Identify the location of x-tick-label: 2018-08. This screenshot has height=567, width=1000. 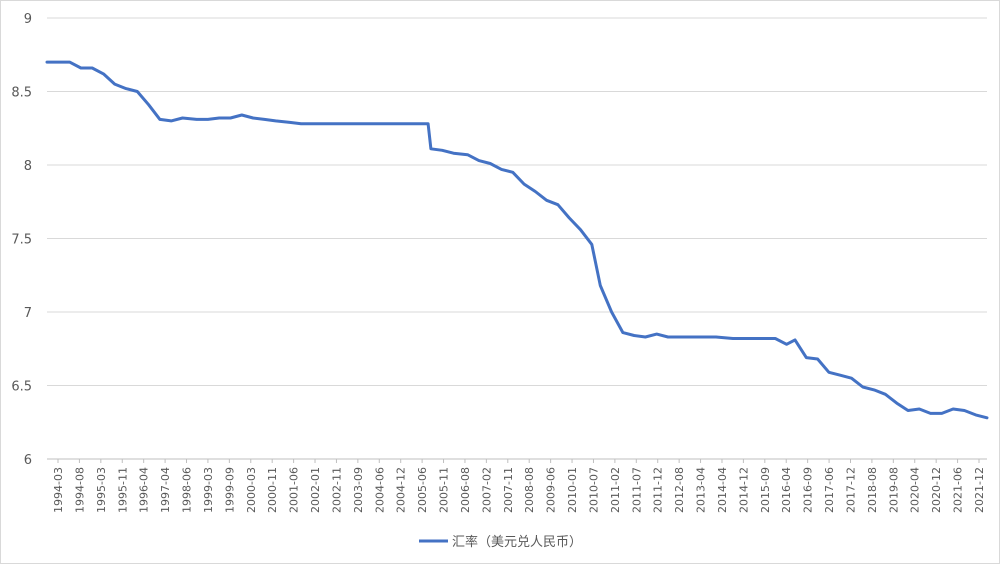
(872, 490).